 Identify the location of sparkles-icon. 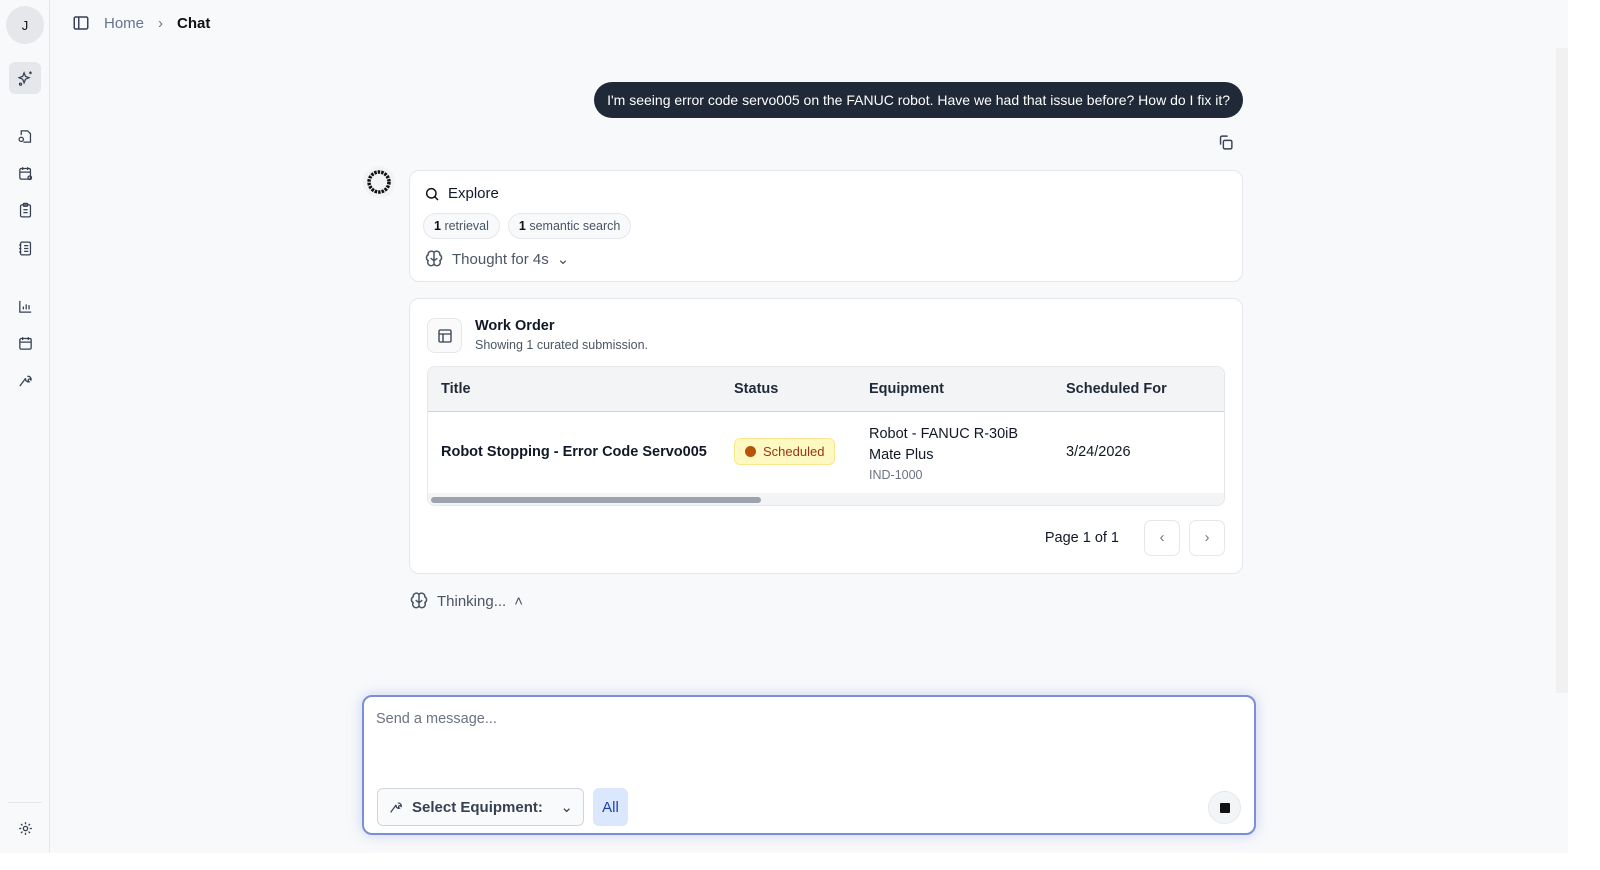
(24, 78).